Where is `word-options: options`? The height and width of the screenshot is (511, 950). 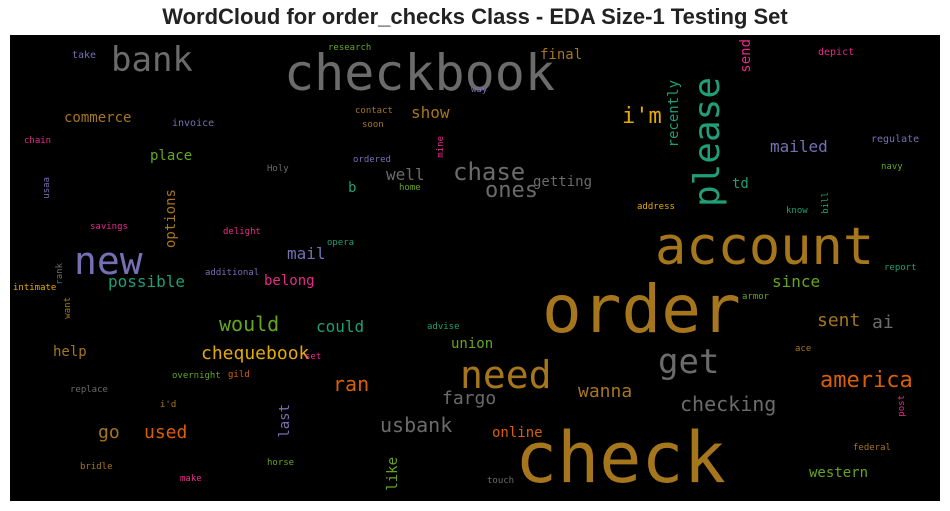 word-options: options is located at coordinates (171, 219).